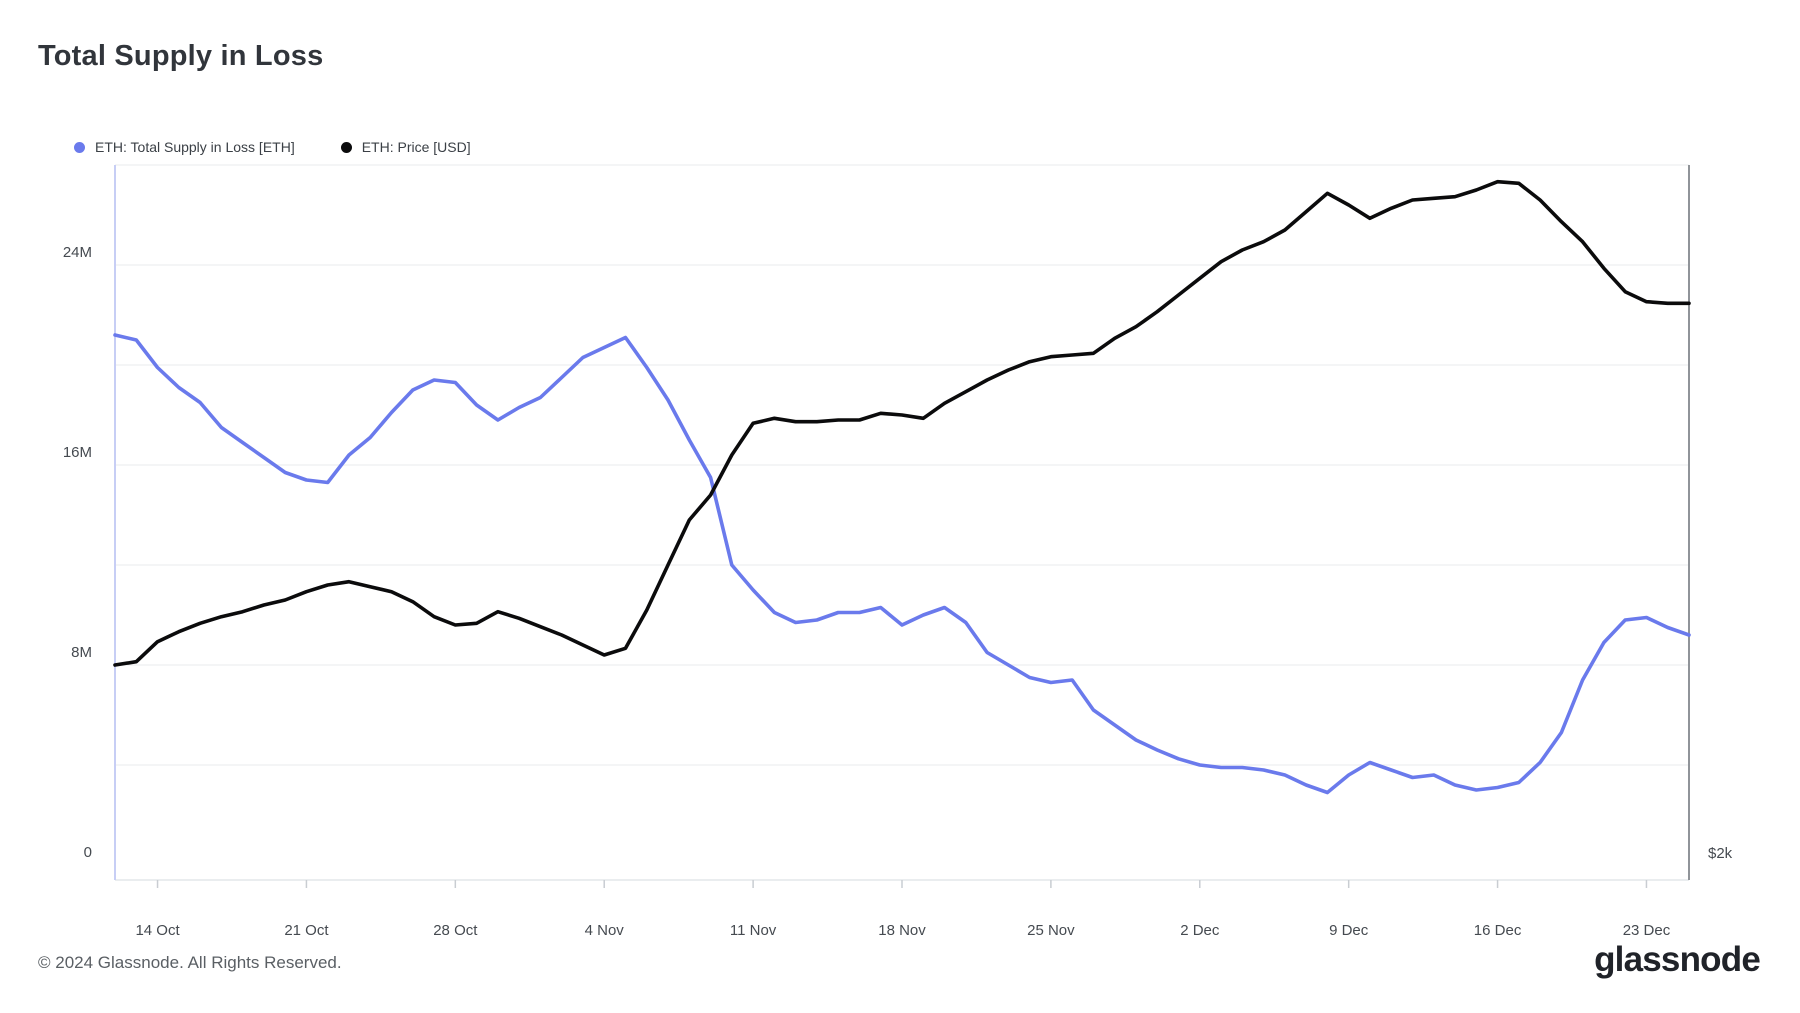 Image resolution: width=1800 pixels, height=1013 pixels. I want to click on legend-label-supply-in-loss: ETH: Total Supply in Loss [ETH], so click(195, 147).